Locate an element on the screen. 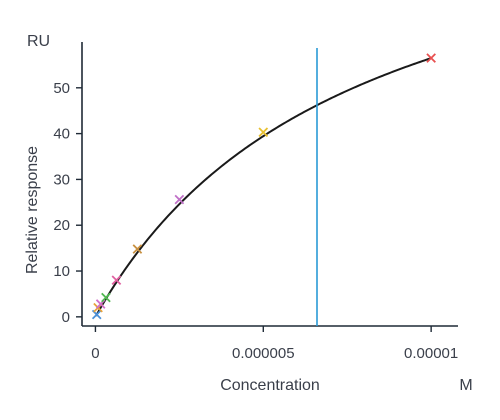 Image resolution: width=500 pixels, height=420 pixels. x-tick-label: 0.00001 is located at coordinates (431, 353).